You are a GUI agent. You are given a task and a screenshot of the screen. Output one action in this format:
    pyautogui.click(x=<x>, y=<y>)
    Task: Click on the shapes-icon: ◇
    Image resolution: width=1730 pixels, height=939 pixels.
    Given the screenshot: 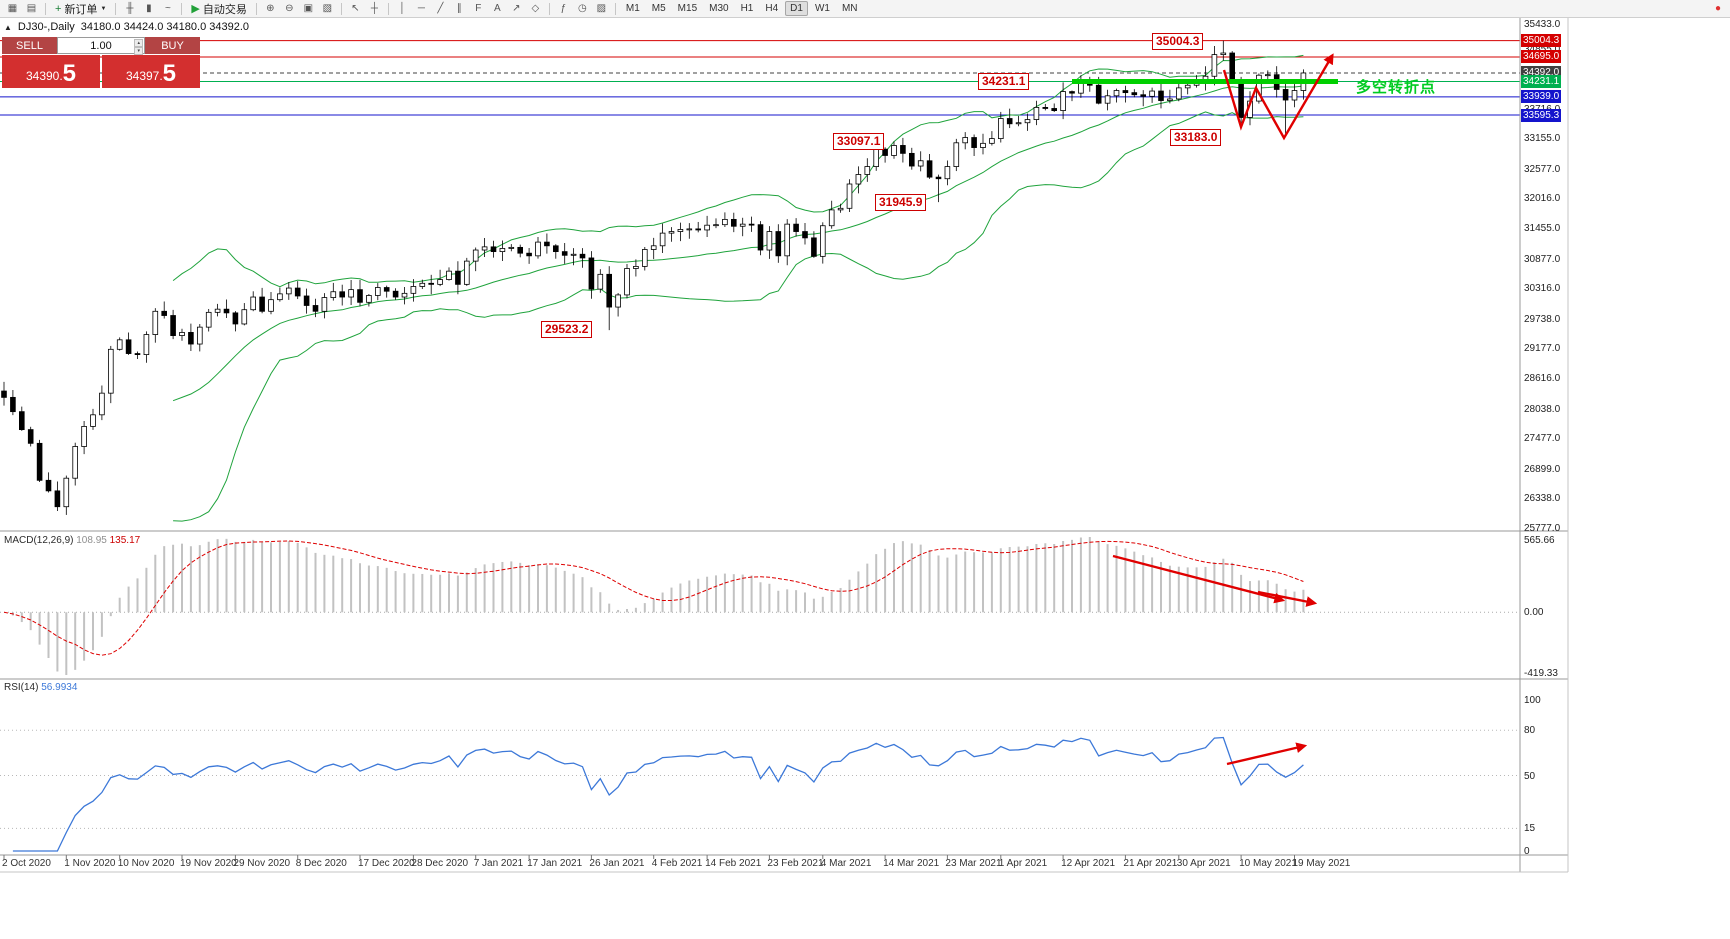 What is the action you would take?
    pyautogui.click(x=535, y=8)
    